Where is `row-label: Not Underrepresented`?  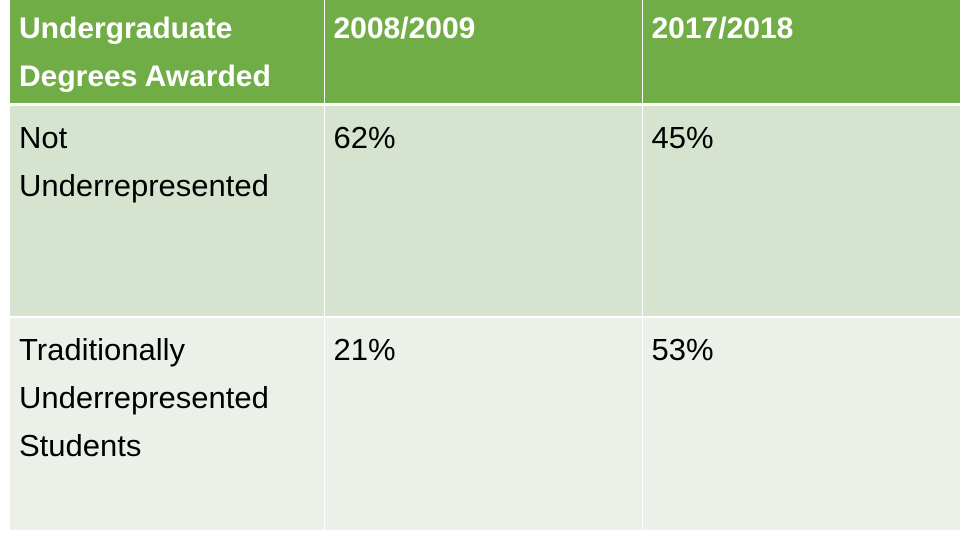
row-label: Not Underrepresented is located at coordinates (144, 161).